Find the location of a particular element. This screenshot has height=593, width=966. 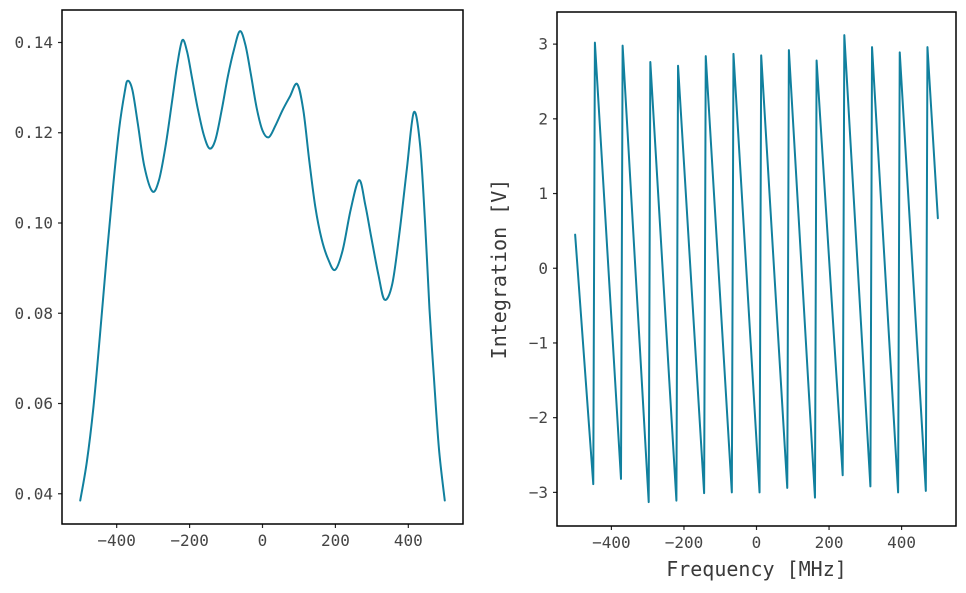

y-tick-label: 0 is located at coordinates (543, 268).